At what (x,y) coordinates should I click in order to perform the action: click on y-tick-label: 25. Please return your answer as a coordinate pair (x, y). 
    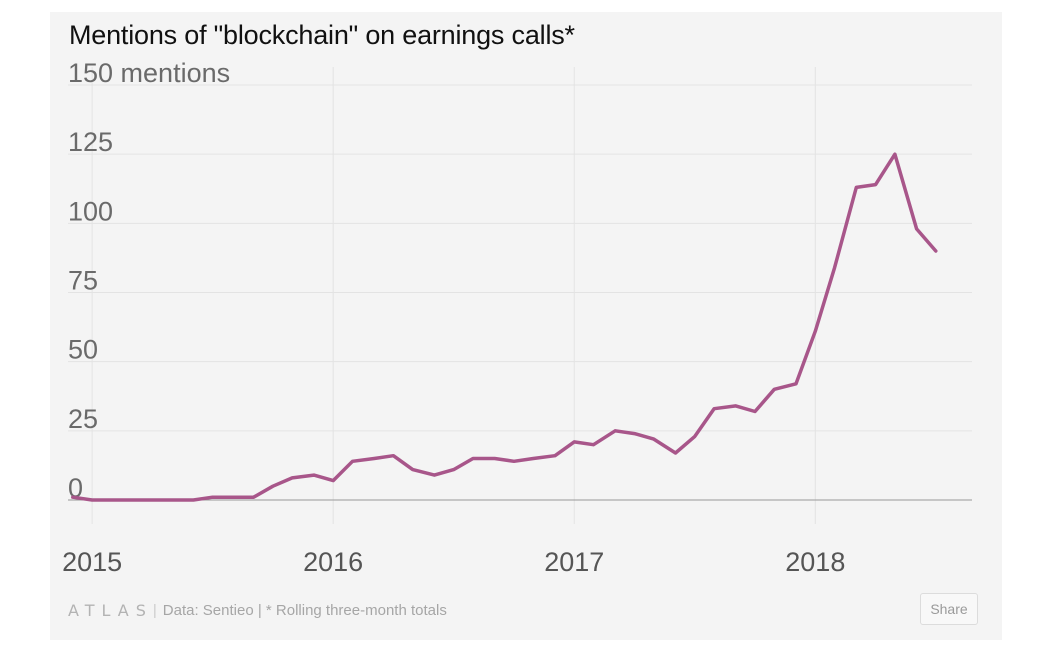
    Looking at the image, I should click on (83, 419).